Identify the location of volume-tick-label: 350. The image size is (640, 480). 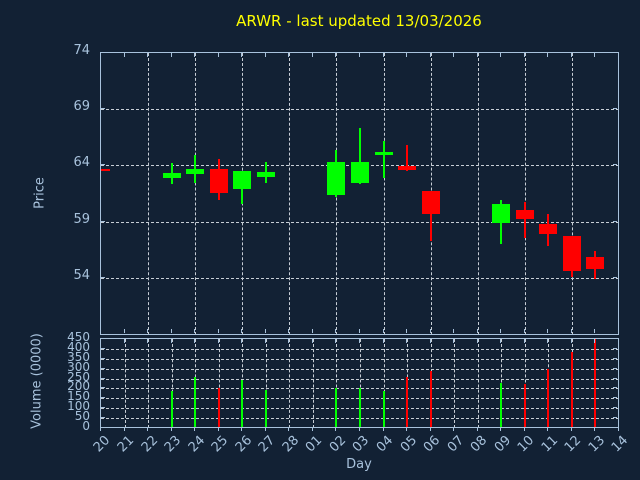
(78, 356).